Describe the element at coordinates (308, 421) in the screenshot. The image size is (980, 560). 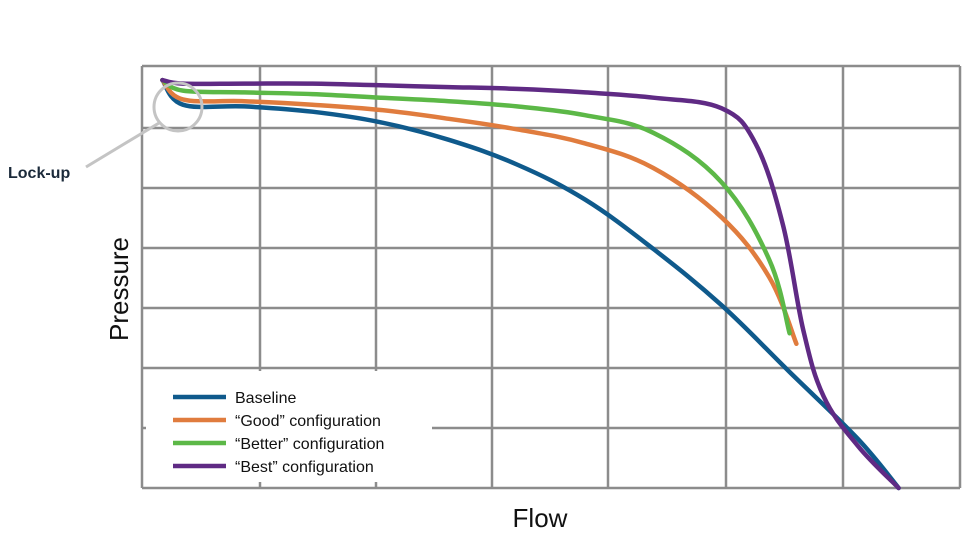
I see `legend-label-1: “Good” configuration` at that location.